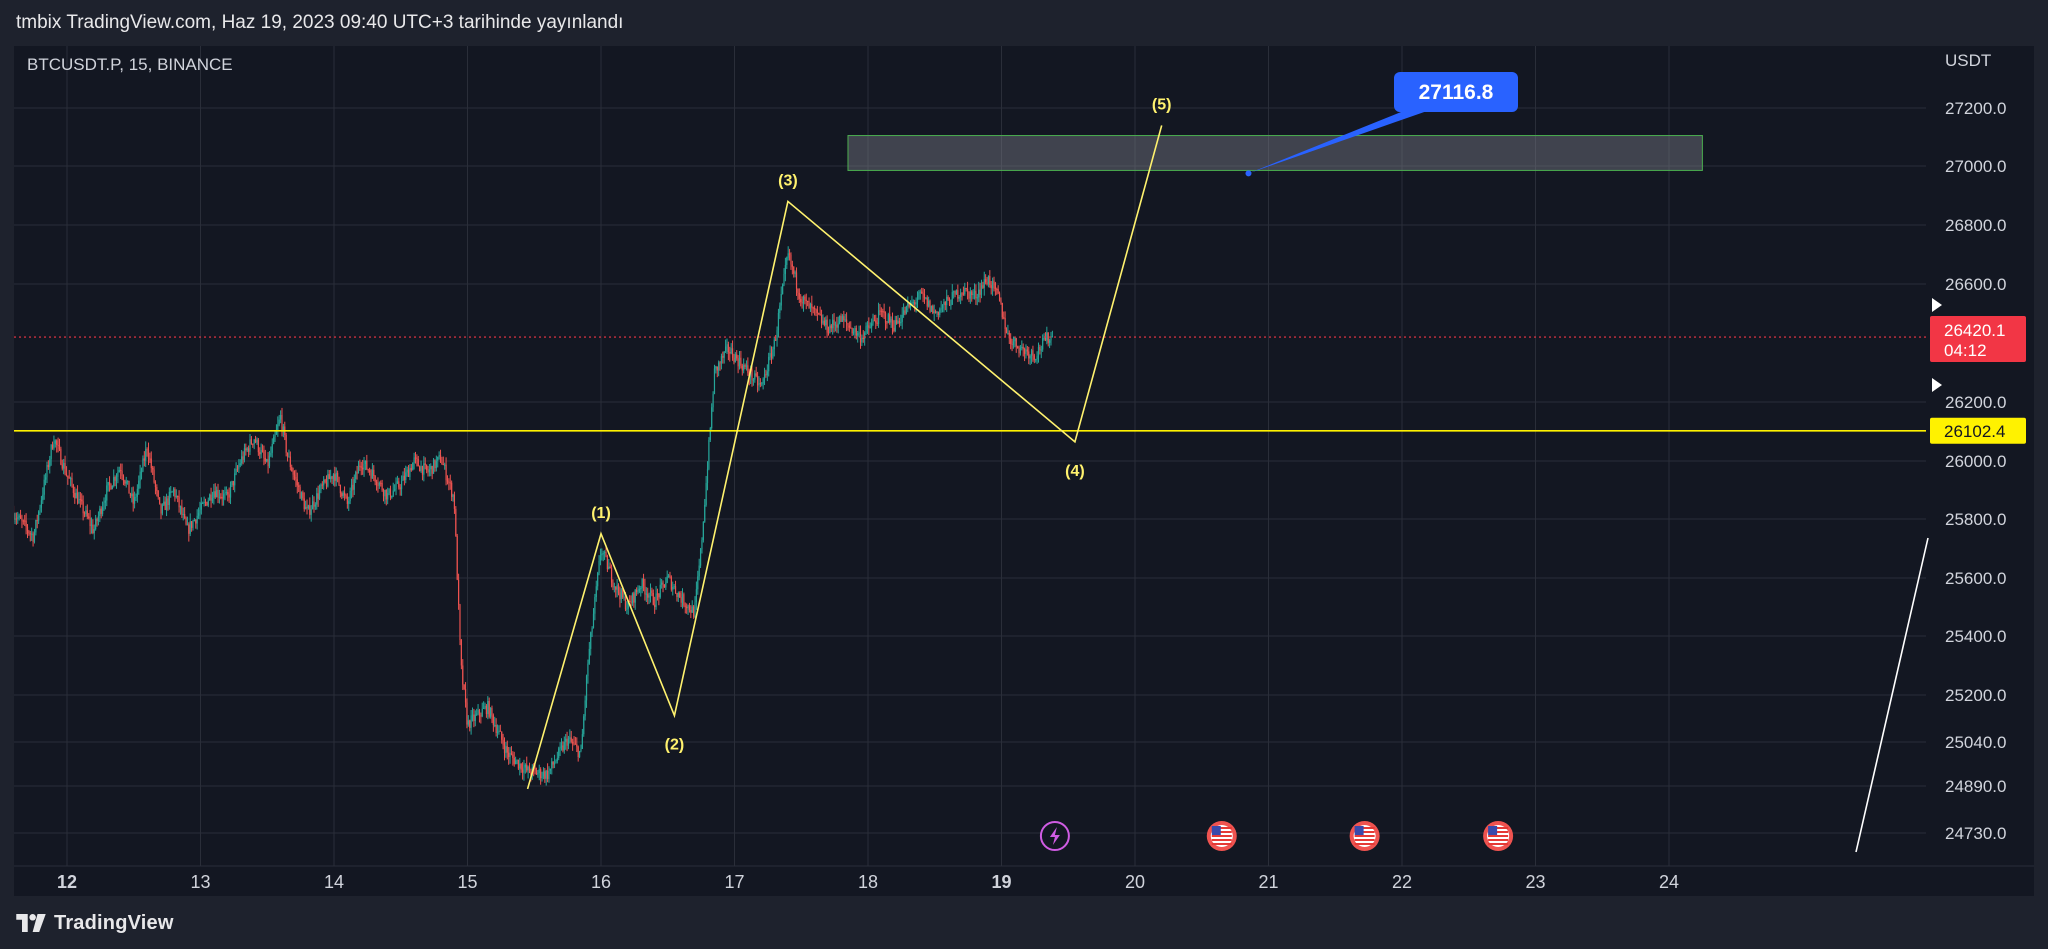 This screenshot has height=949, width=2048. I want to click on tradingview-brand: TradingView, so click(95, 923).